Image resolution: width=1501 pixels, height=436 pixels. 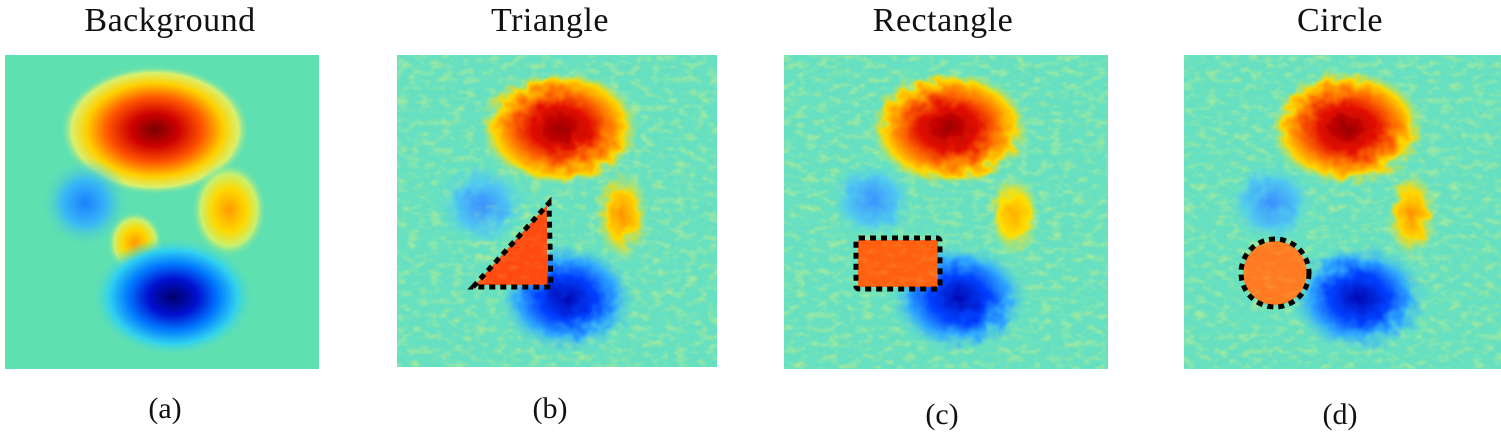 I want to click on panel-caption: (d), so click(x=1340, y=414).